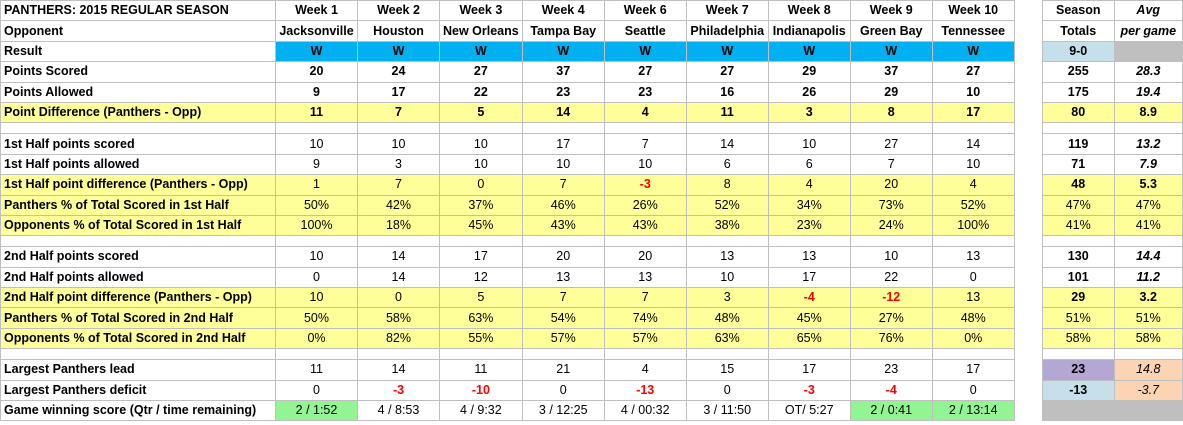  What do you see at coordinates (727, 164) in the screenshot?
I see `data-cell: 6` at bounding box center [727, 164].